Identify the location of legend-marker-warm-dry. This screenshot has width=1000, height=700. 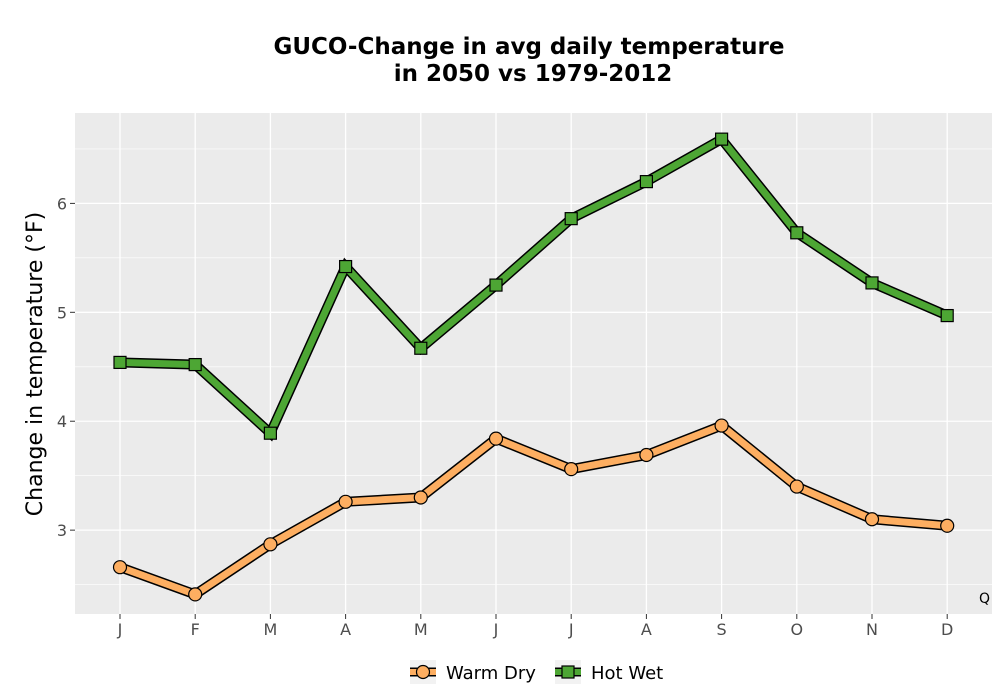
(423, 672).